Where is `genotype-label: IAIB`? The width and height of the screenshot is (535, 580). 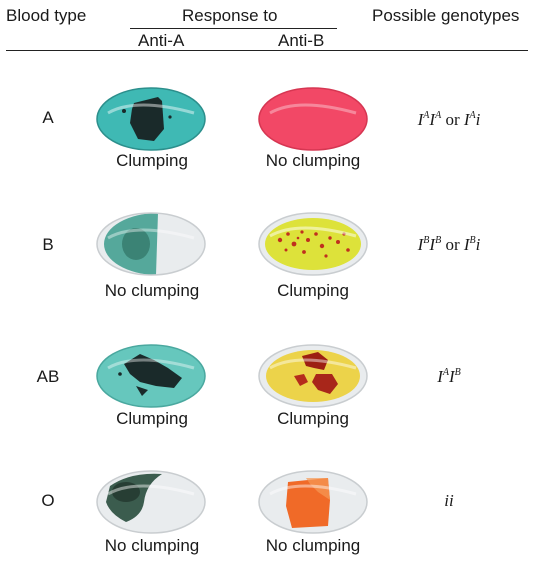 genotype-label: IAIB is located at coordinates (449, 376).